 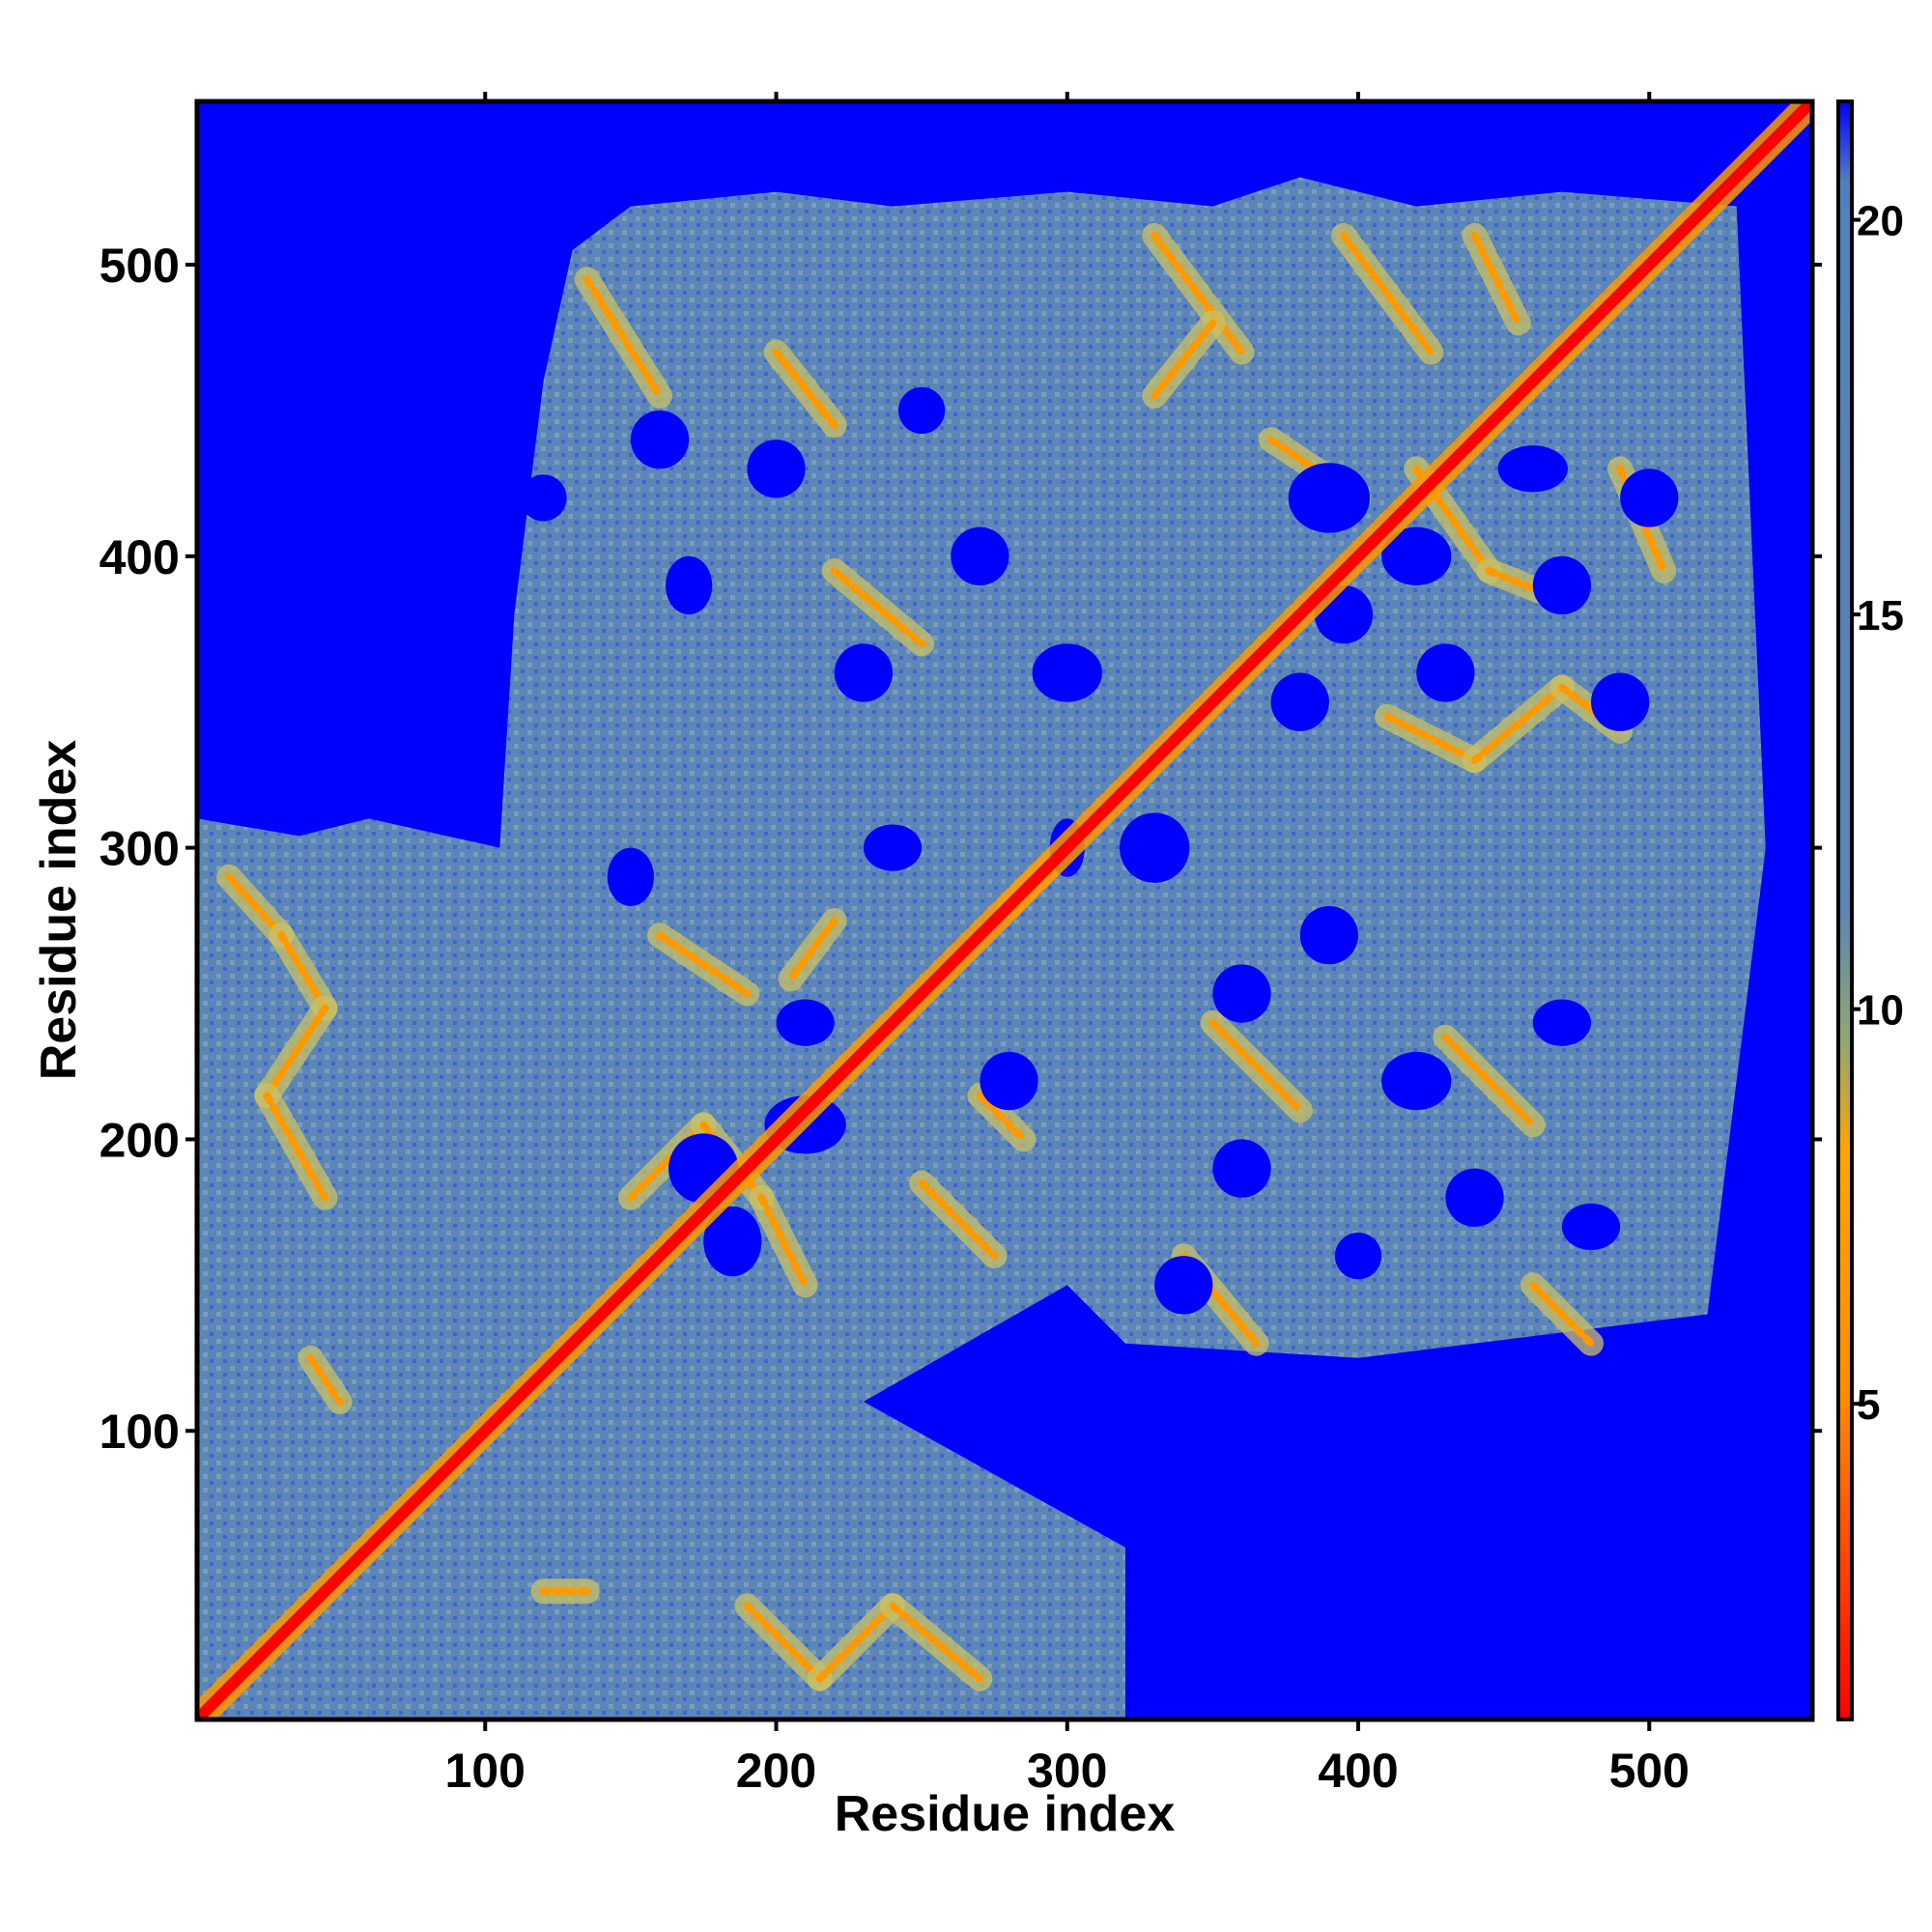 What do you see at coordinates (1649, 1771) in the screenshot?
I see `x-tick-label: 500` at bounding box center [1649, 1771].